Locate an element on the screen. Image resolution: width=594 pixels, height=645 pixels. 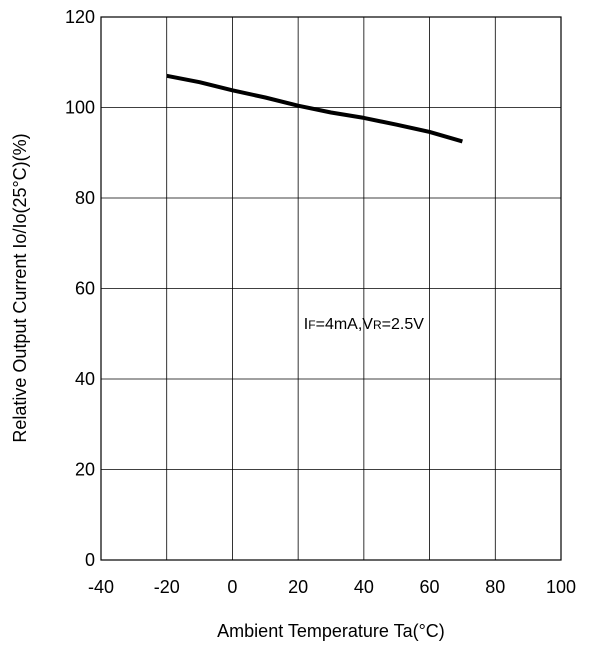
annotation-subscript: R is located at coordinates (377, 325).